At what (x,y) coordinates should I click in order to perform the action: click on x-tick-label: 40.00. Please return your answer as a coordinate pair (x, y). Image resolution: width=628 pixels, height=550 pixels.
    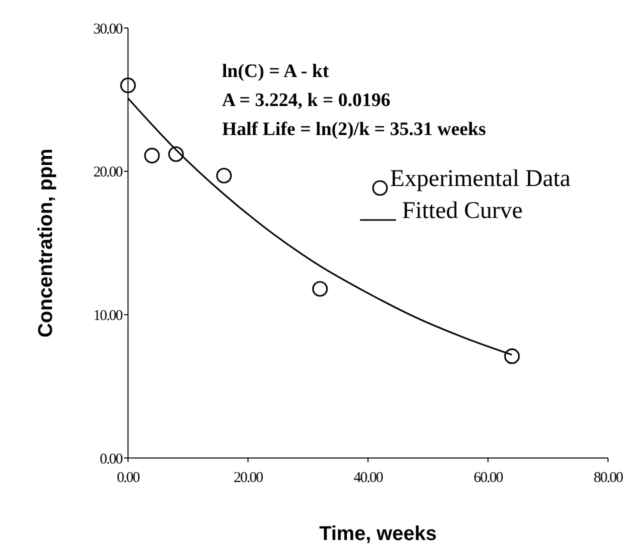
    Looking at the image, I should click on (368, 478).